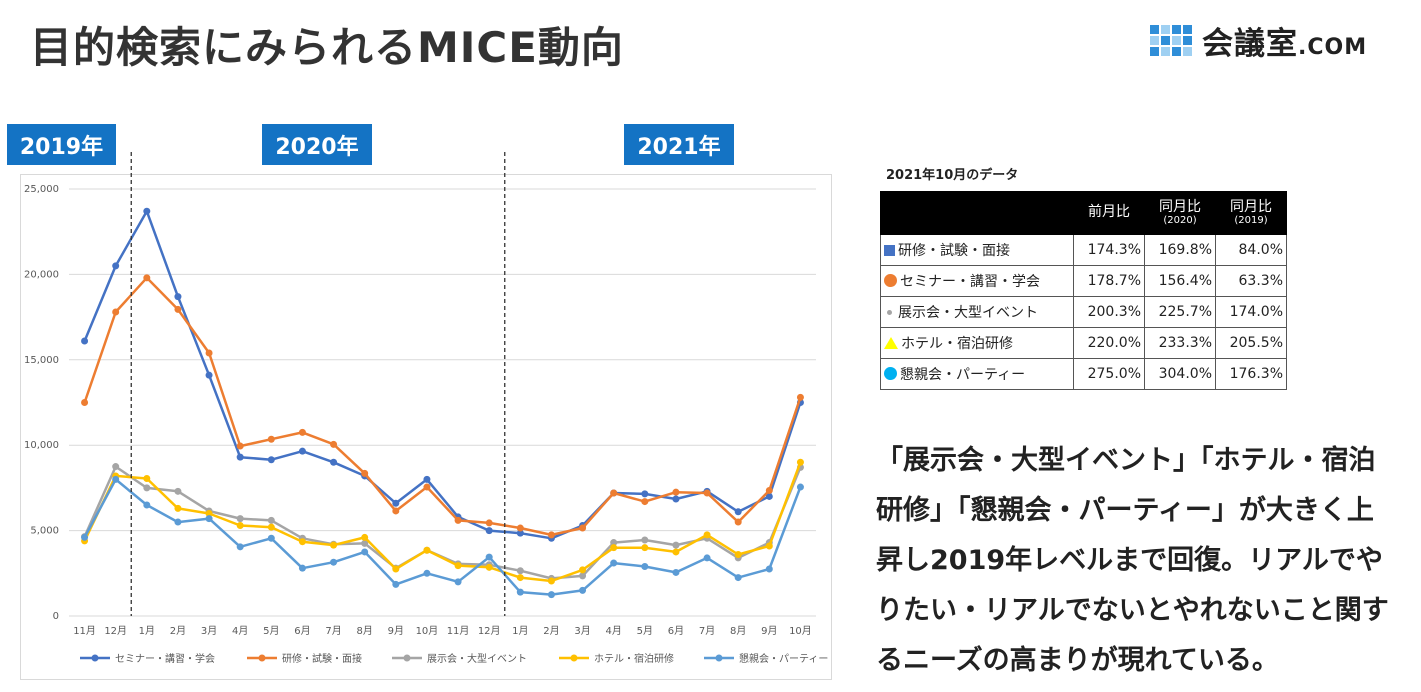 This screenshot has width=1421, height=692. I want to click on y-tick-label: 0, so click(56, 616).